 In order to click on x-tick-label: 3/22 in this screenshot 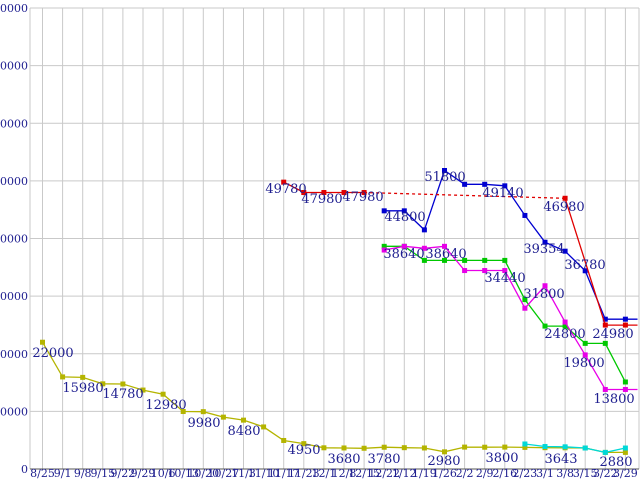, I will do `click(605, 473)`.